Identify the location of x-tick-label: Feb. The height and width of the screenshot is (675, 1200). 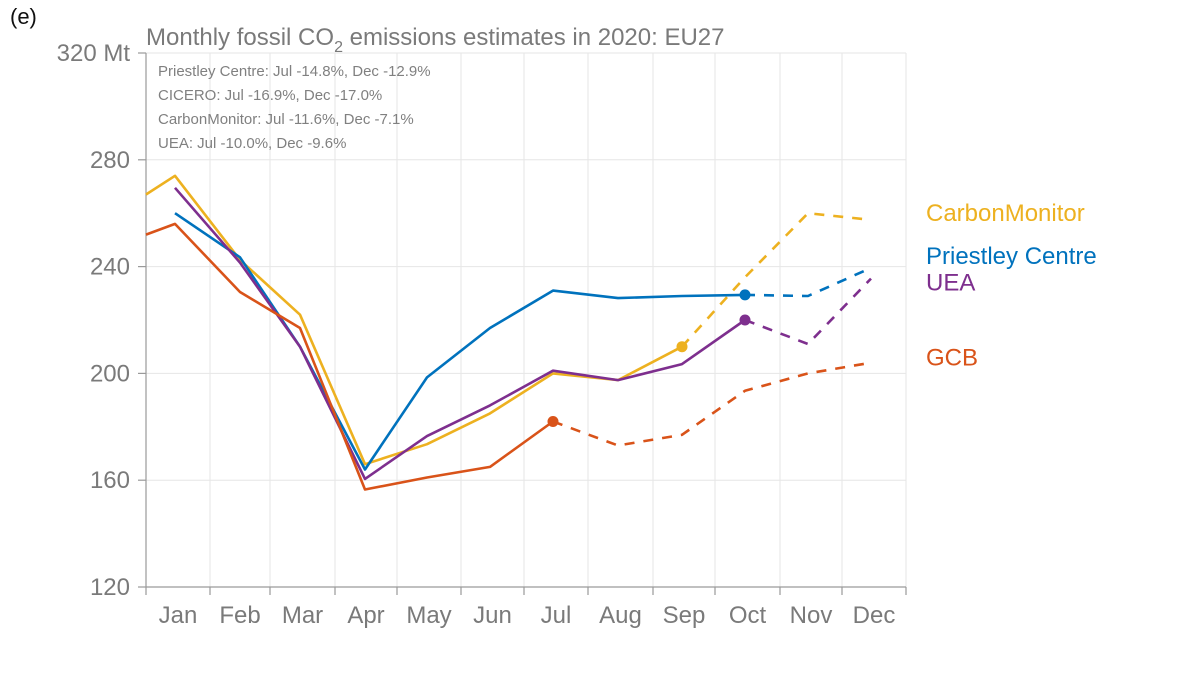
(239, 615).